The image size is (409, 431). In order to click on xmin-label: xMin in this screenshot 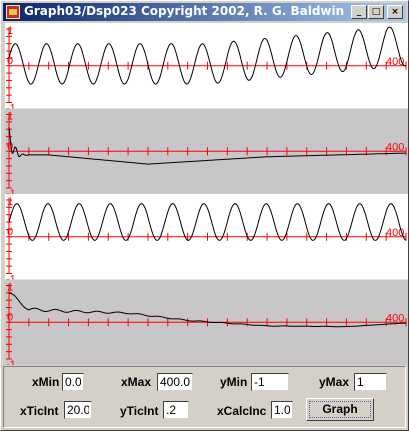, I will do `click(46, 382)`.